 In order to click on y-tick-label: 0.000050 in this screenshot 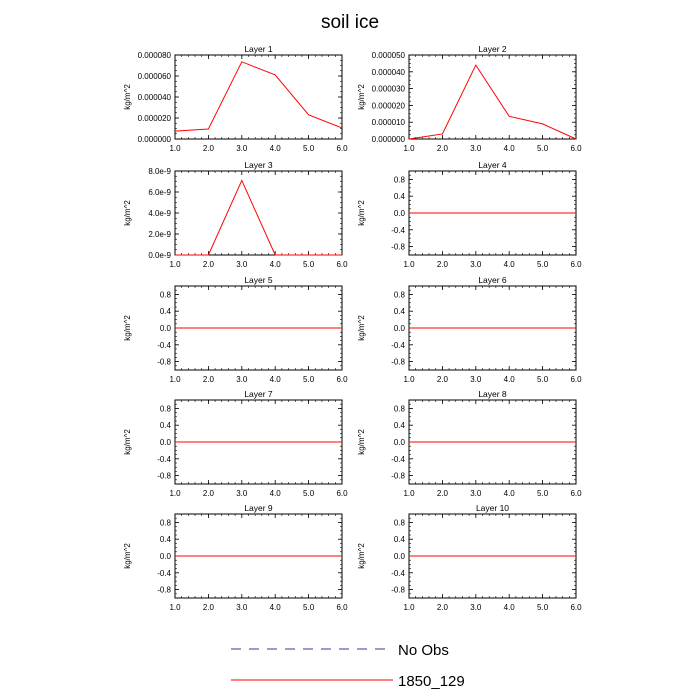, I will do `click(389, 55)`.